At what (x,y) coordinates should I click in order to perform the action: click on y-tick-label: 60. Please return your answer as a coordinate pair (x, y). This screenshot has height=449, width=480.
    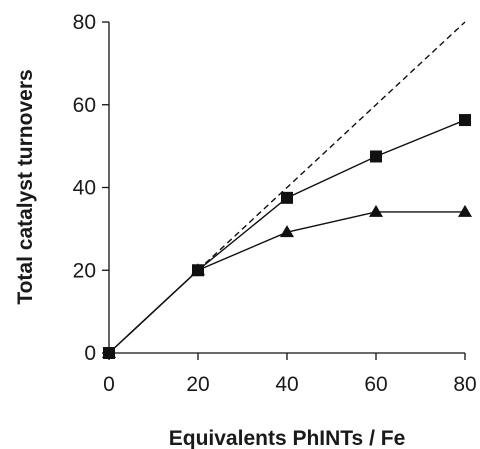
    Looking at the image, I should click on (84, 105).